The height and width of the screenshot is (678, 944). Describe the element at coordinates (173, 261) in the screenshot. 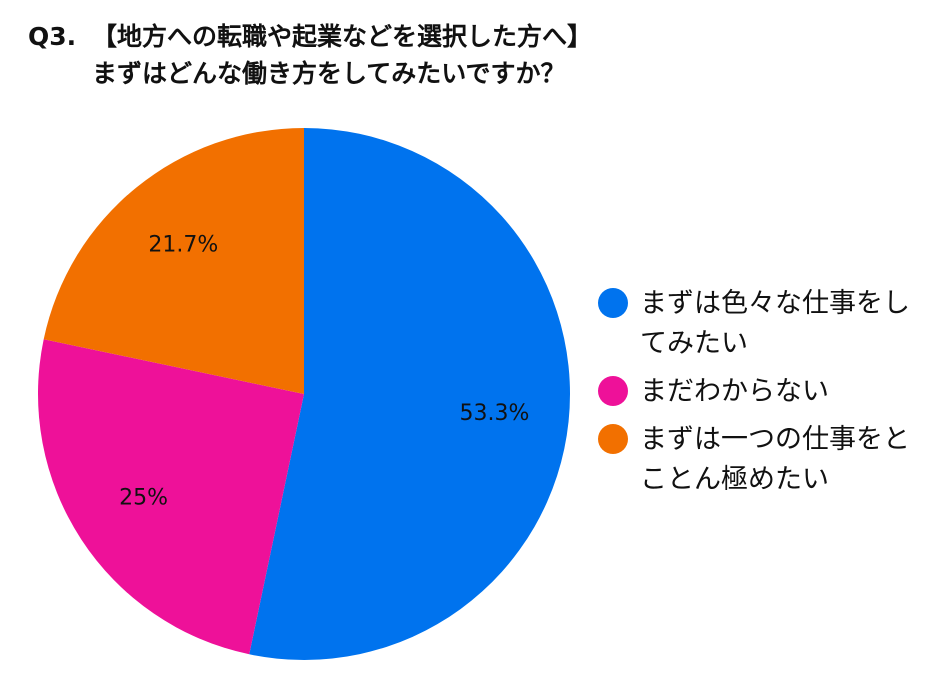

I see `pie-slice-one-job` at that location.